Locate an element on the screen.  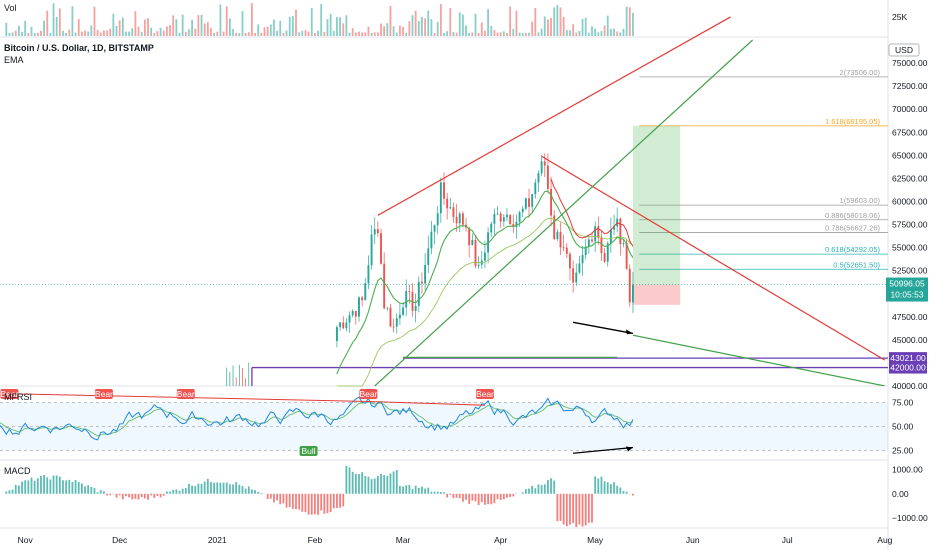
mfrsi-signal-badge is located at coordinates (185, 394).